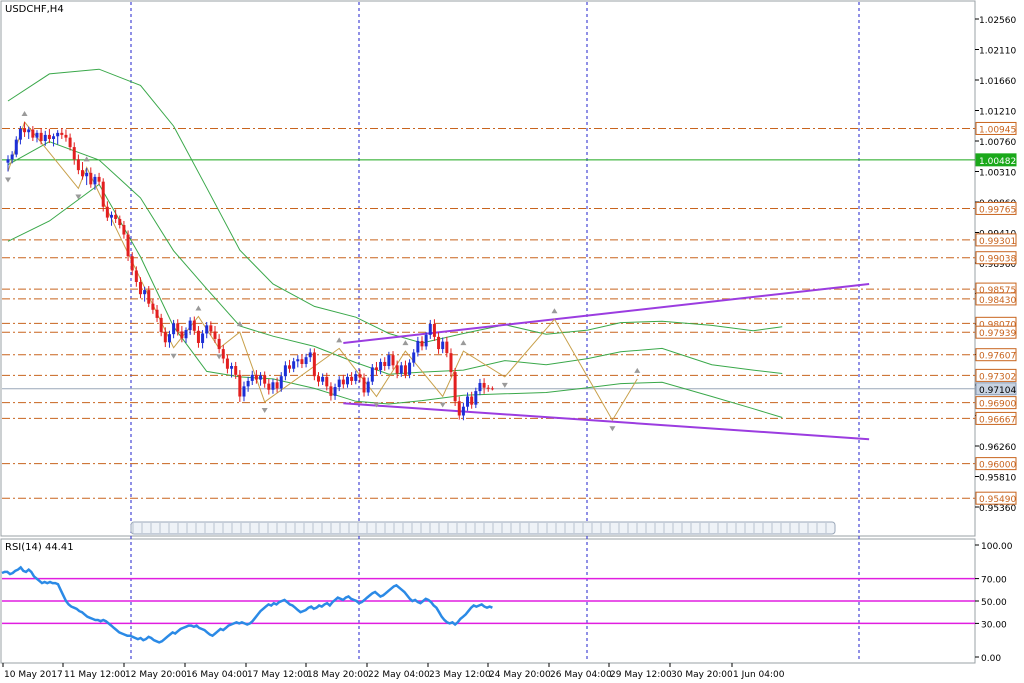 The image size is (1024, 683). I want to click on channel-lower-line, so click(606, 421).